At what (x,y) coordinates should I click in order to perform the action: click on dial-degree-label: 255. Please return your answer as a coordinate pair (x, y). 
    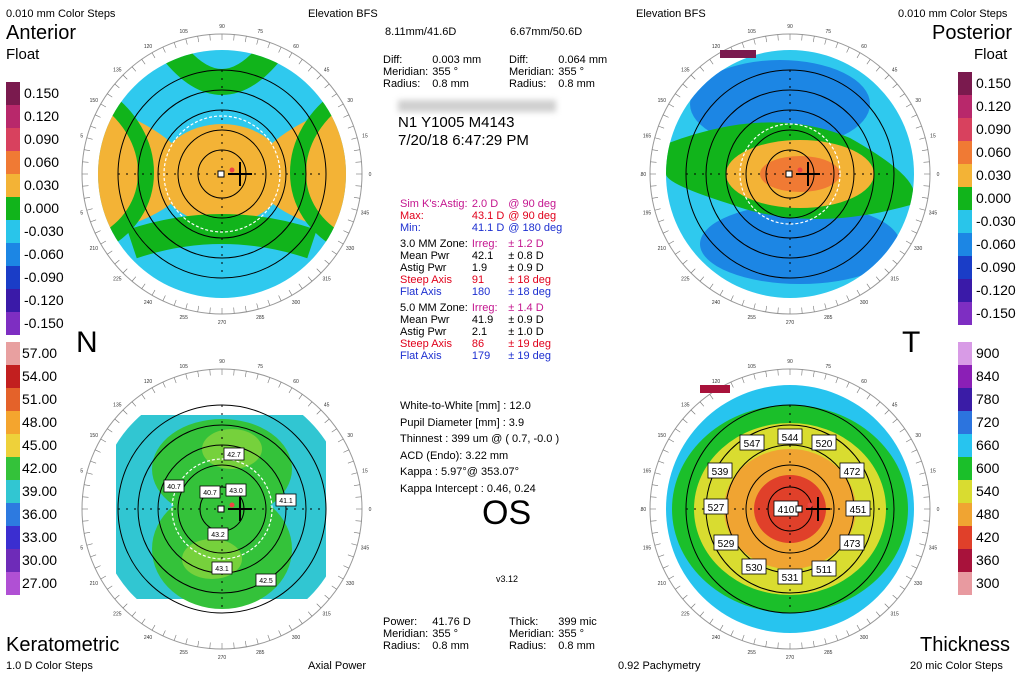
    Looking at the image, I should click on (752, 653).